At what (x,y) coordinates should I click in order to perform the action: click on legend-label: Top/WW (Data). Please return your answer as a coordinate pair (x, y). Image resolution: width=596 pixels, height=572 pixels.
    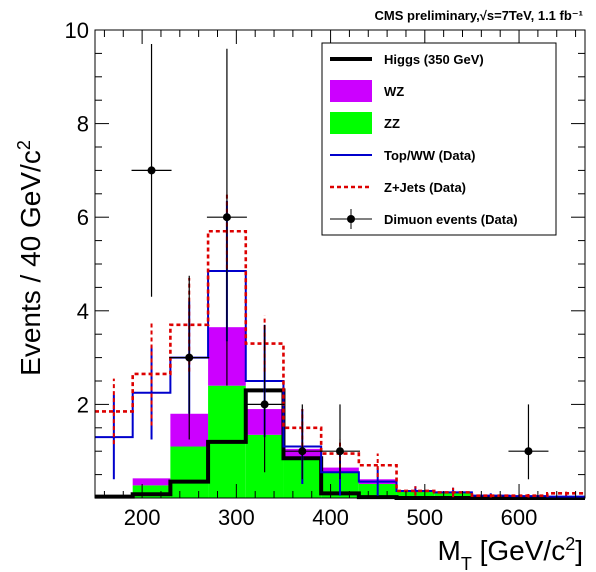
    Looking at the image, I should click on (429, 155).